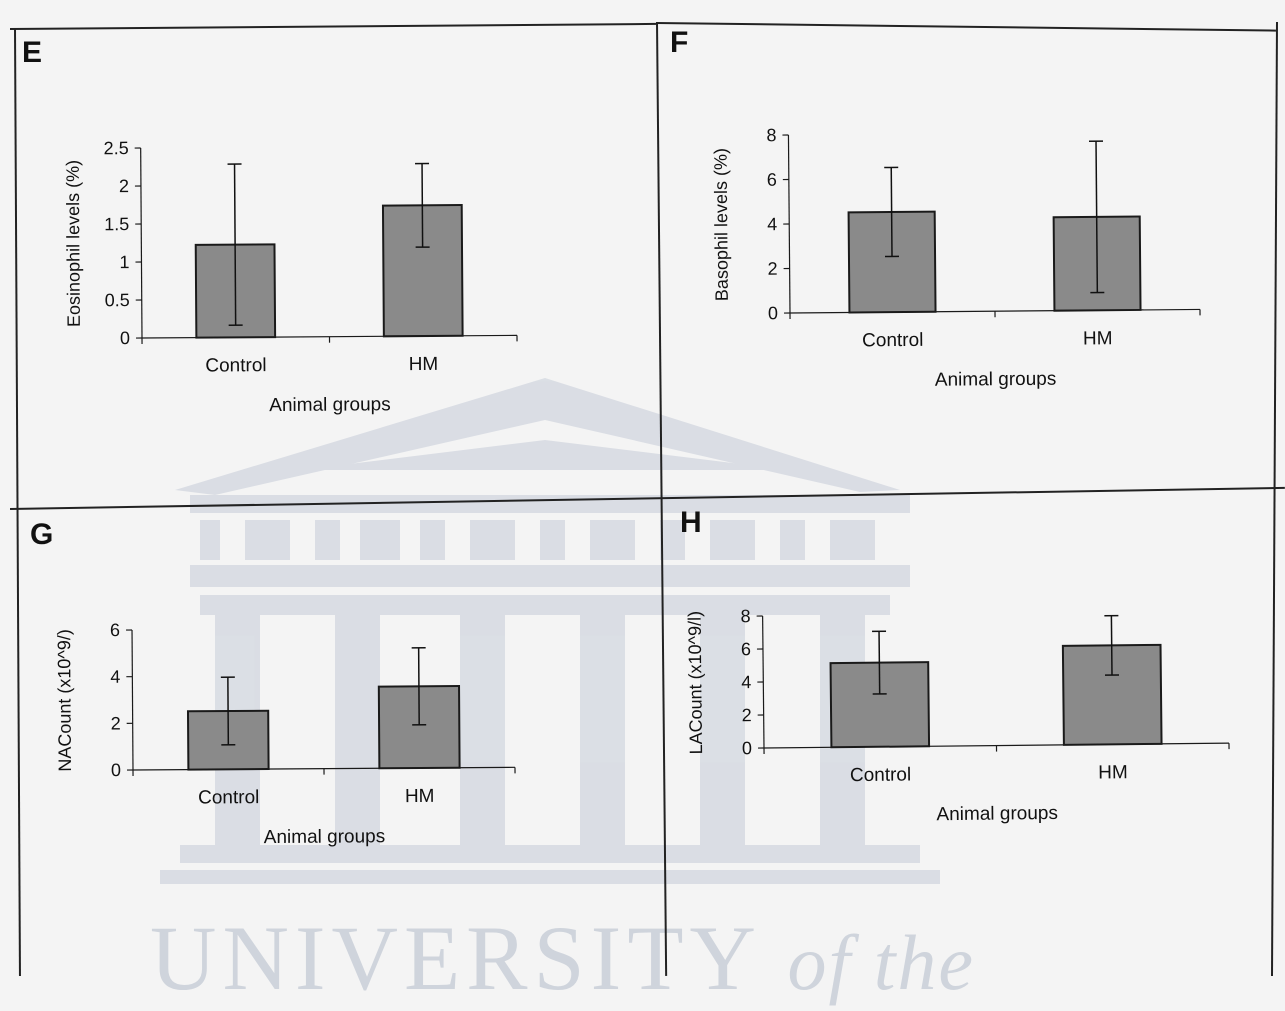 The image size is (1285, 1011). I want to click on error-bar-hm, so click(1111, 645).